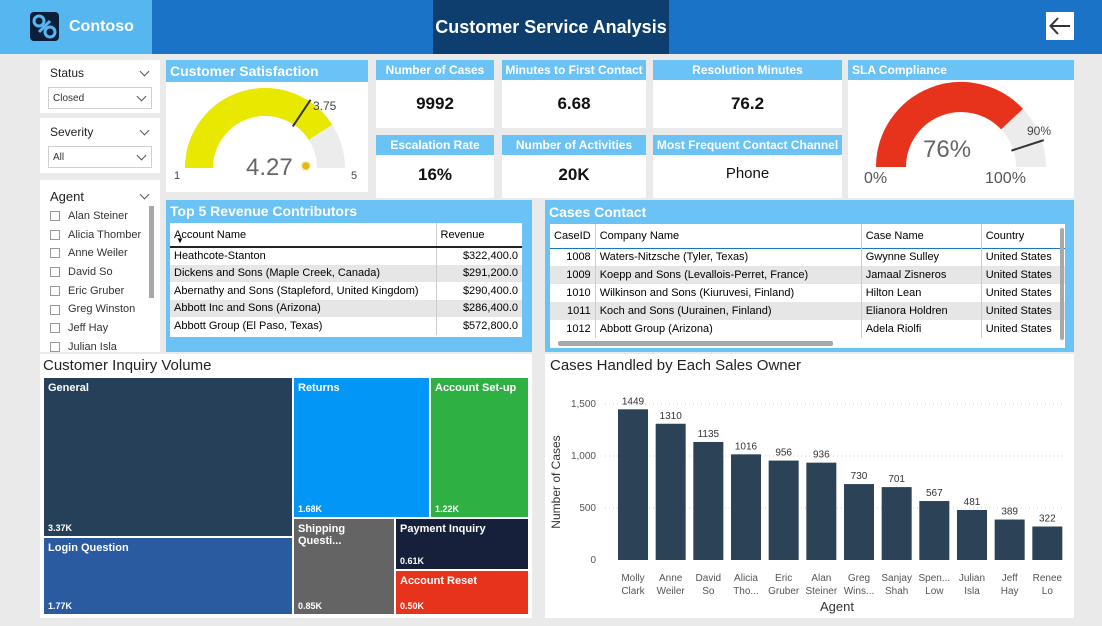  What do you see at coordinates (633, 591) in the screenshot?
I see `x-tick-label: Clark` at bounding box center [633, 591].